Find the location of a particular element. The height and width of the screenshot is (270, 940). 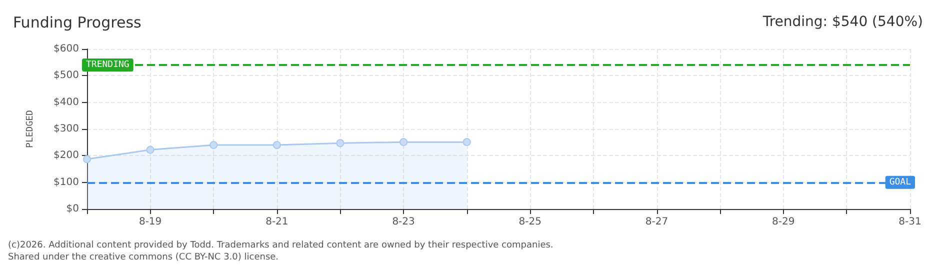

text: Shared under the creative commons (CC BY-NC 3.0) license. is located at coordinates (143, 257).